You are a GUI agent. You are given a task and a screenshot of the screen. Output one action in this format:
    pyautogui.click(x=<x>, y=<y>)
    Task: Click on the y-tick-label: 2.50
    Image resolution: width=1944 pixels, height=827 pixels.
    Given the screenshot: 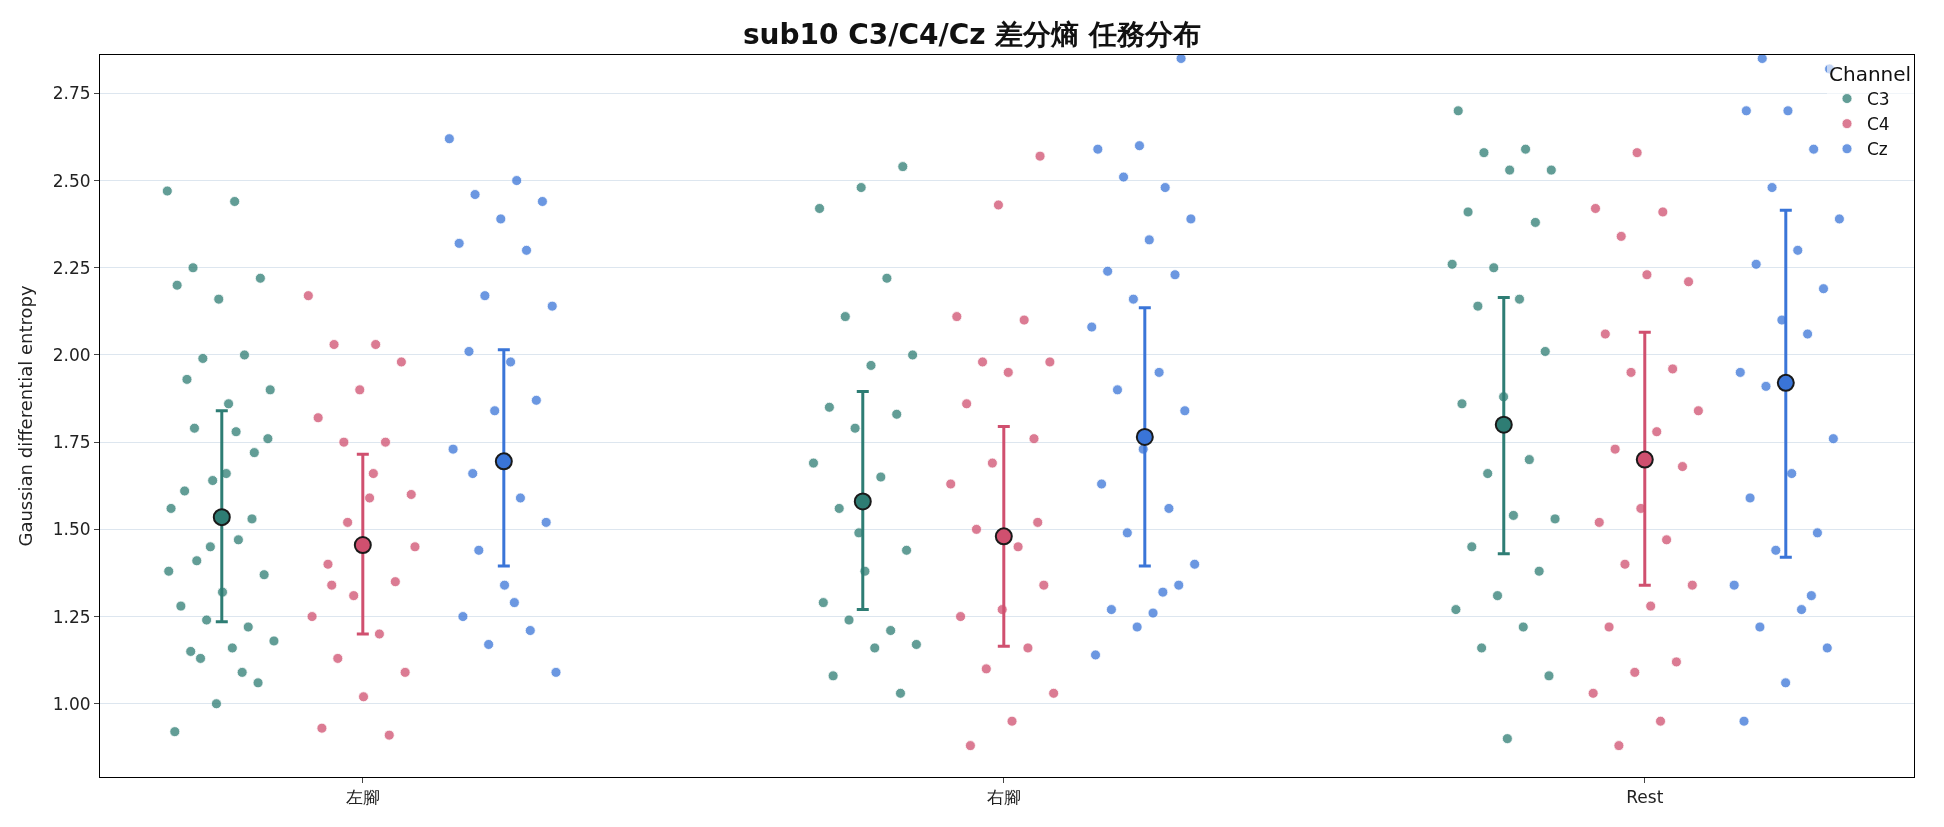 What is the action you would take?
    pyautogui.click(x=71, y=180)
    